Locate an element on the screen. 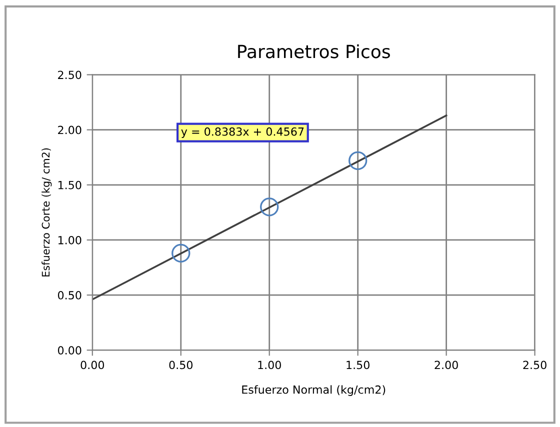 The height and width of the screenshot is (427, 560). x-axis-title: Esfuerzo Normal (kg/cm2) is located at coordinates (314, 390).